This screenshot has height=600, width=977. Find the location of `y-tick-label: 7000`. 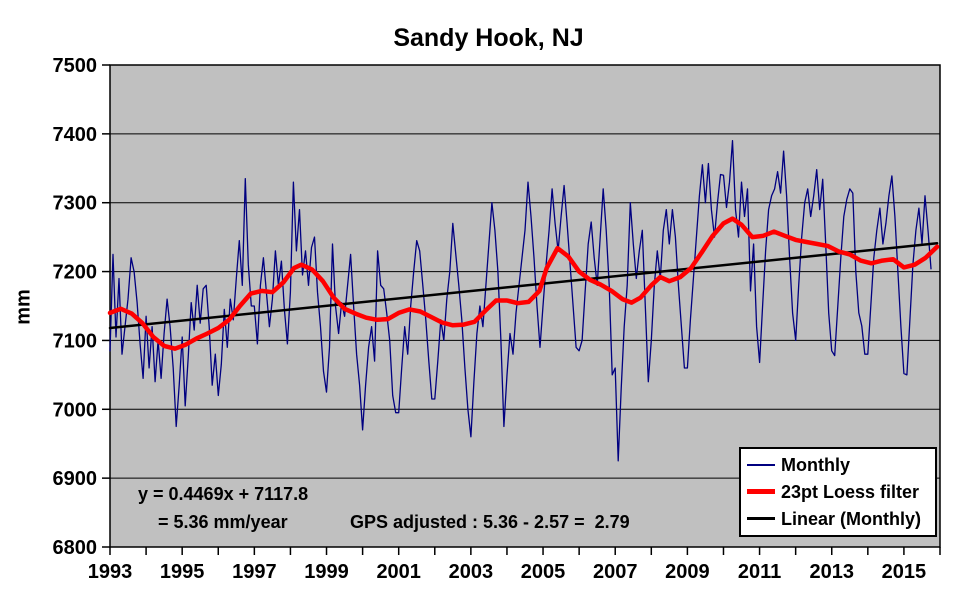

y-tick-label: 7000 is located at coordinates (75, 410).